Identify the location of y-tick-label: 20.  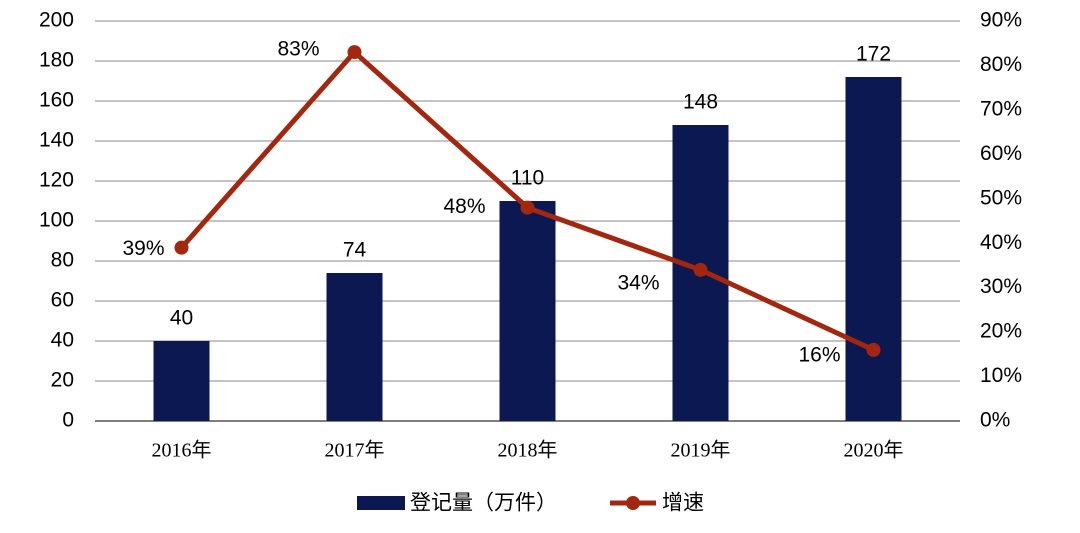
(62, 380).